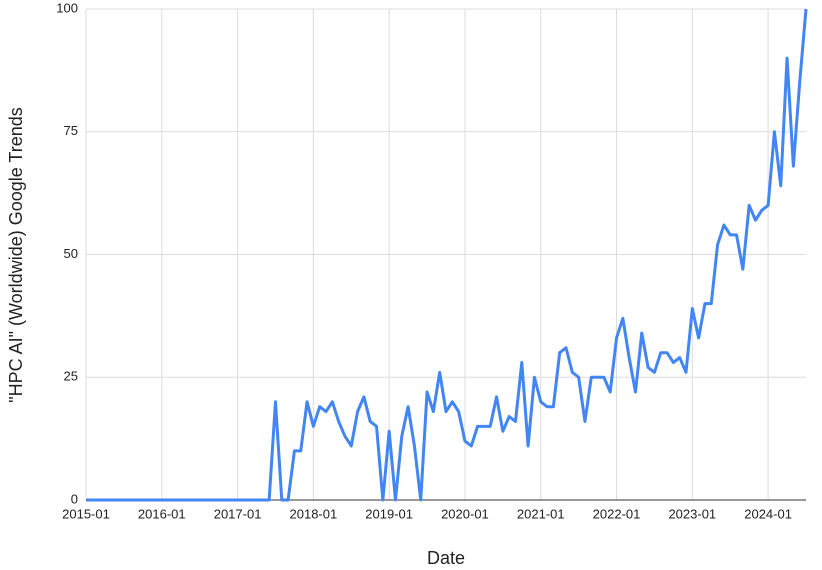 The height and width of the screenshot is (570, 822). I want to click on x-tick-label: 2016-01, so click(162, 513).